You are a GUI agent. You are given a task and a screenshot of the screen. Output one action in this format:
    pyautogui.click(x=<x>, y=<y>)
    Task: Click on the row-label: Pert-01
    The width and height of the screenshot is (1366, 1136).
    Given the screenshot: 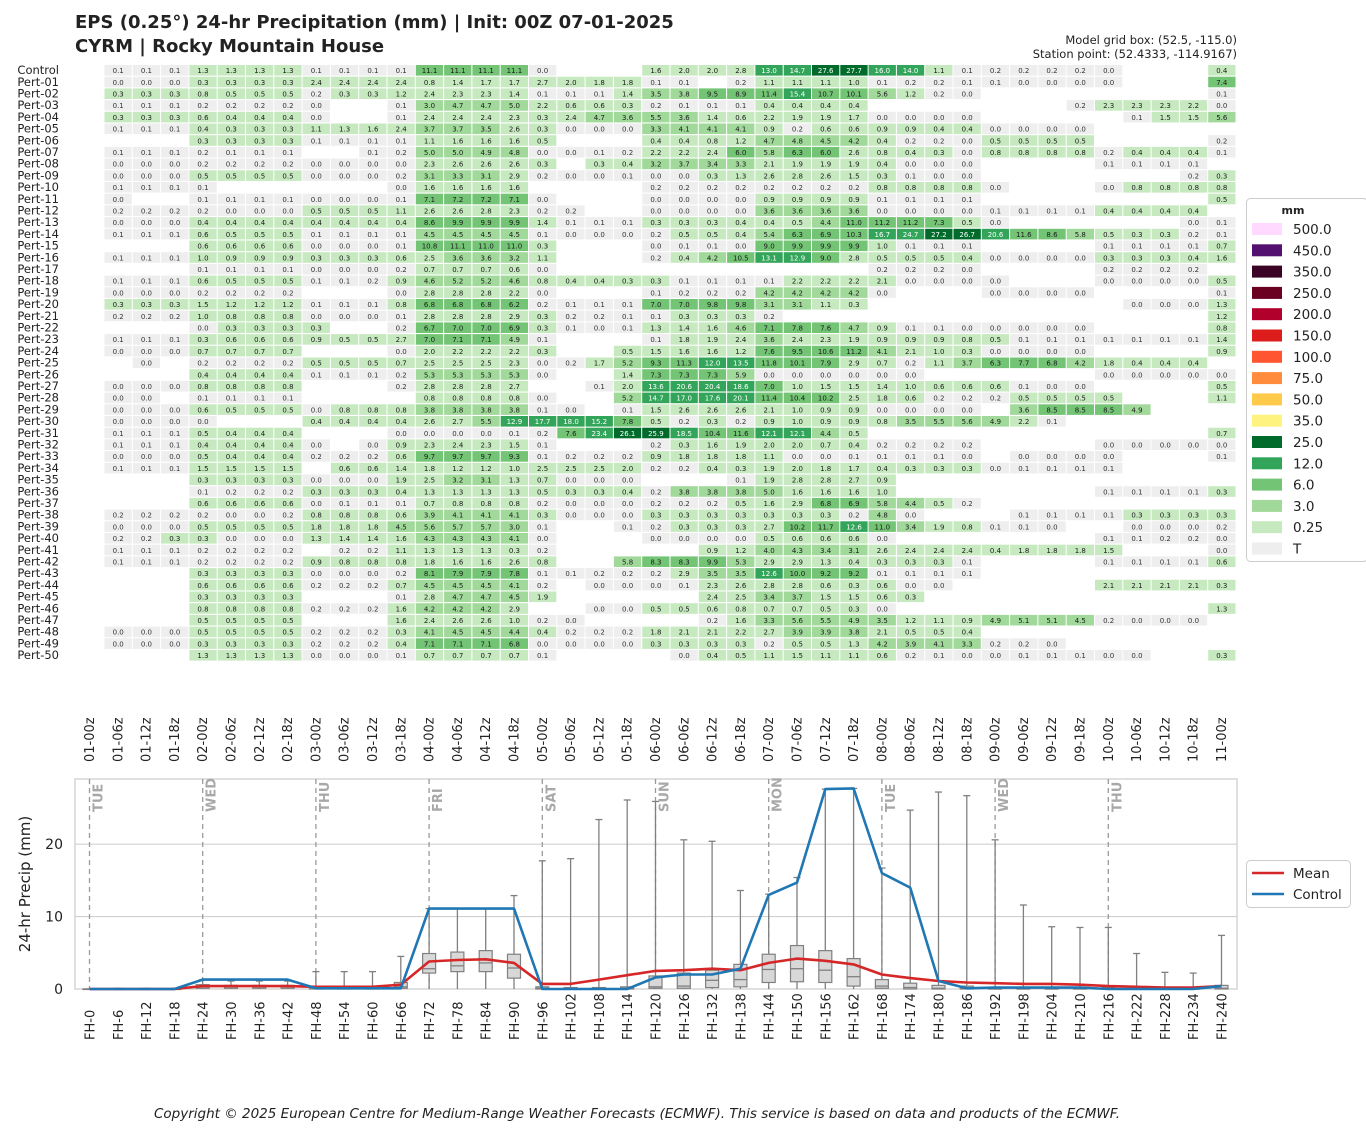 What is the action you would take?
    pyautogui.click(x=38, y=82)
    